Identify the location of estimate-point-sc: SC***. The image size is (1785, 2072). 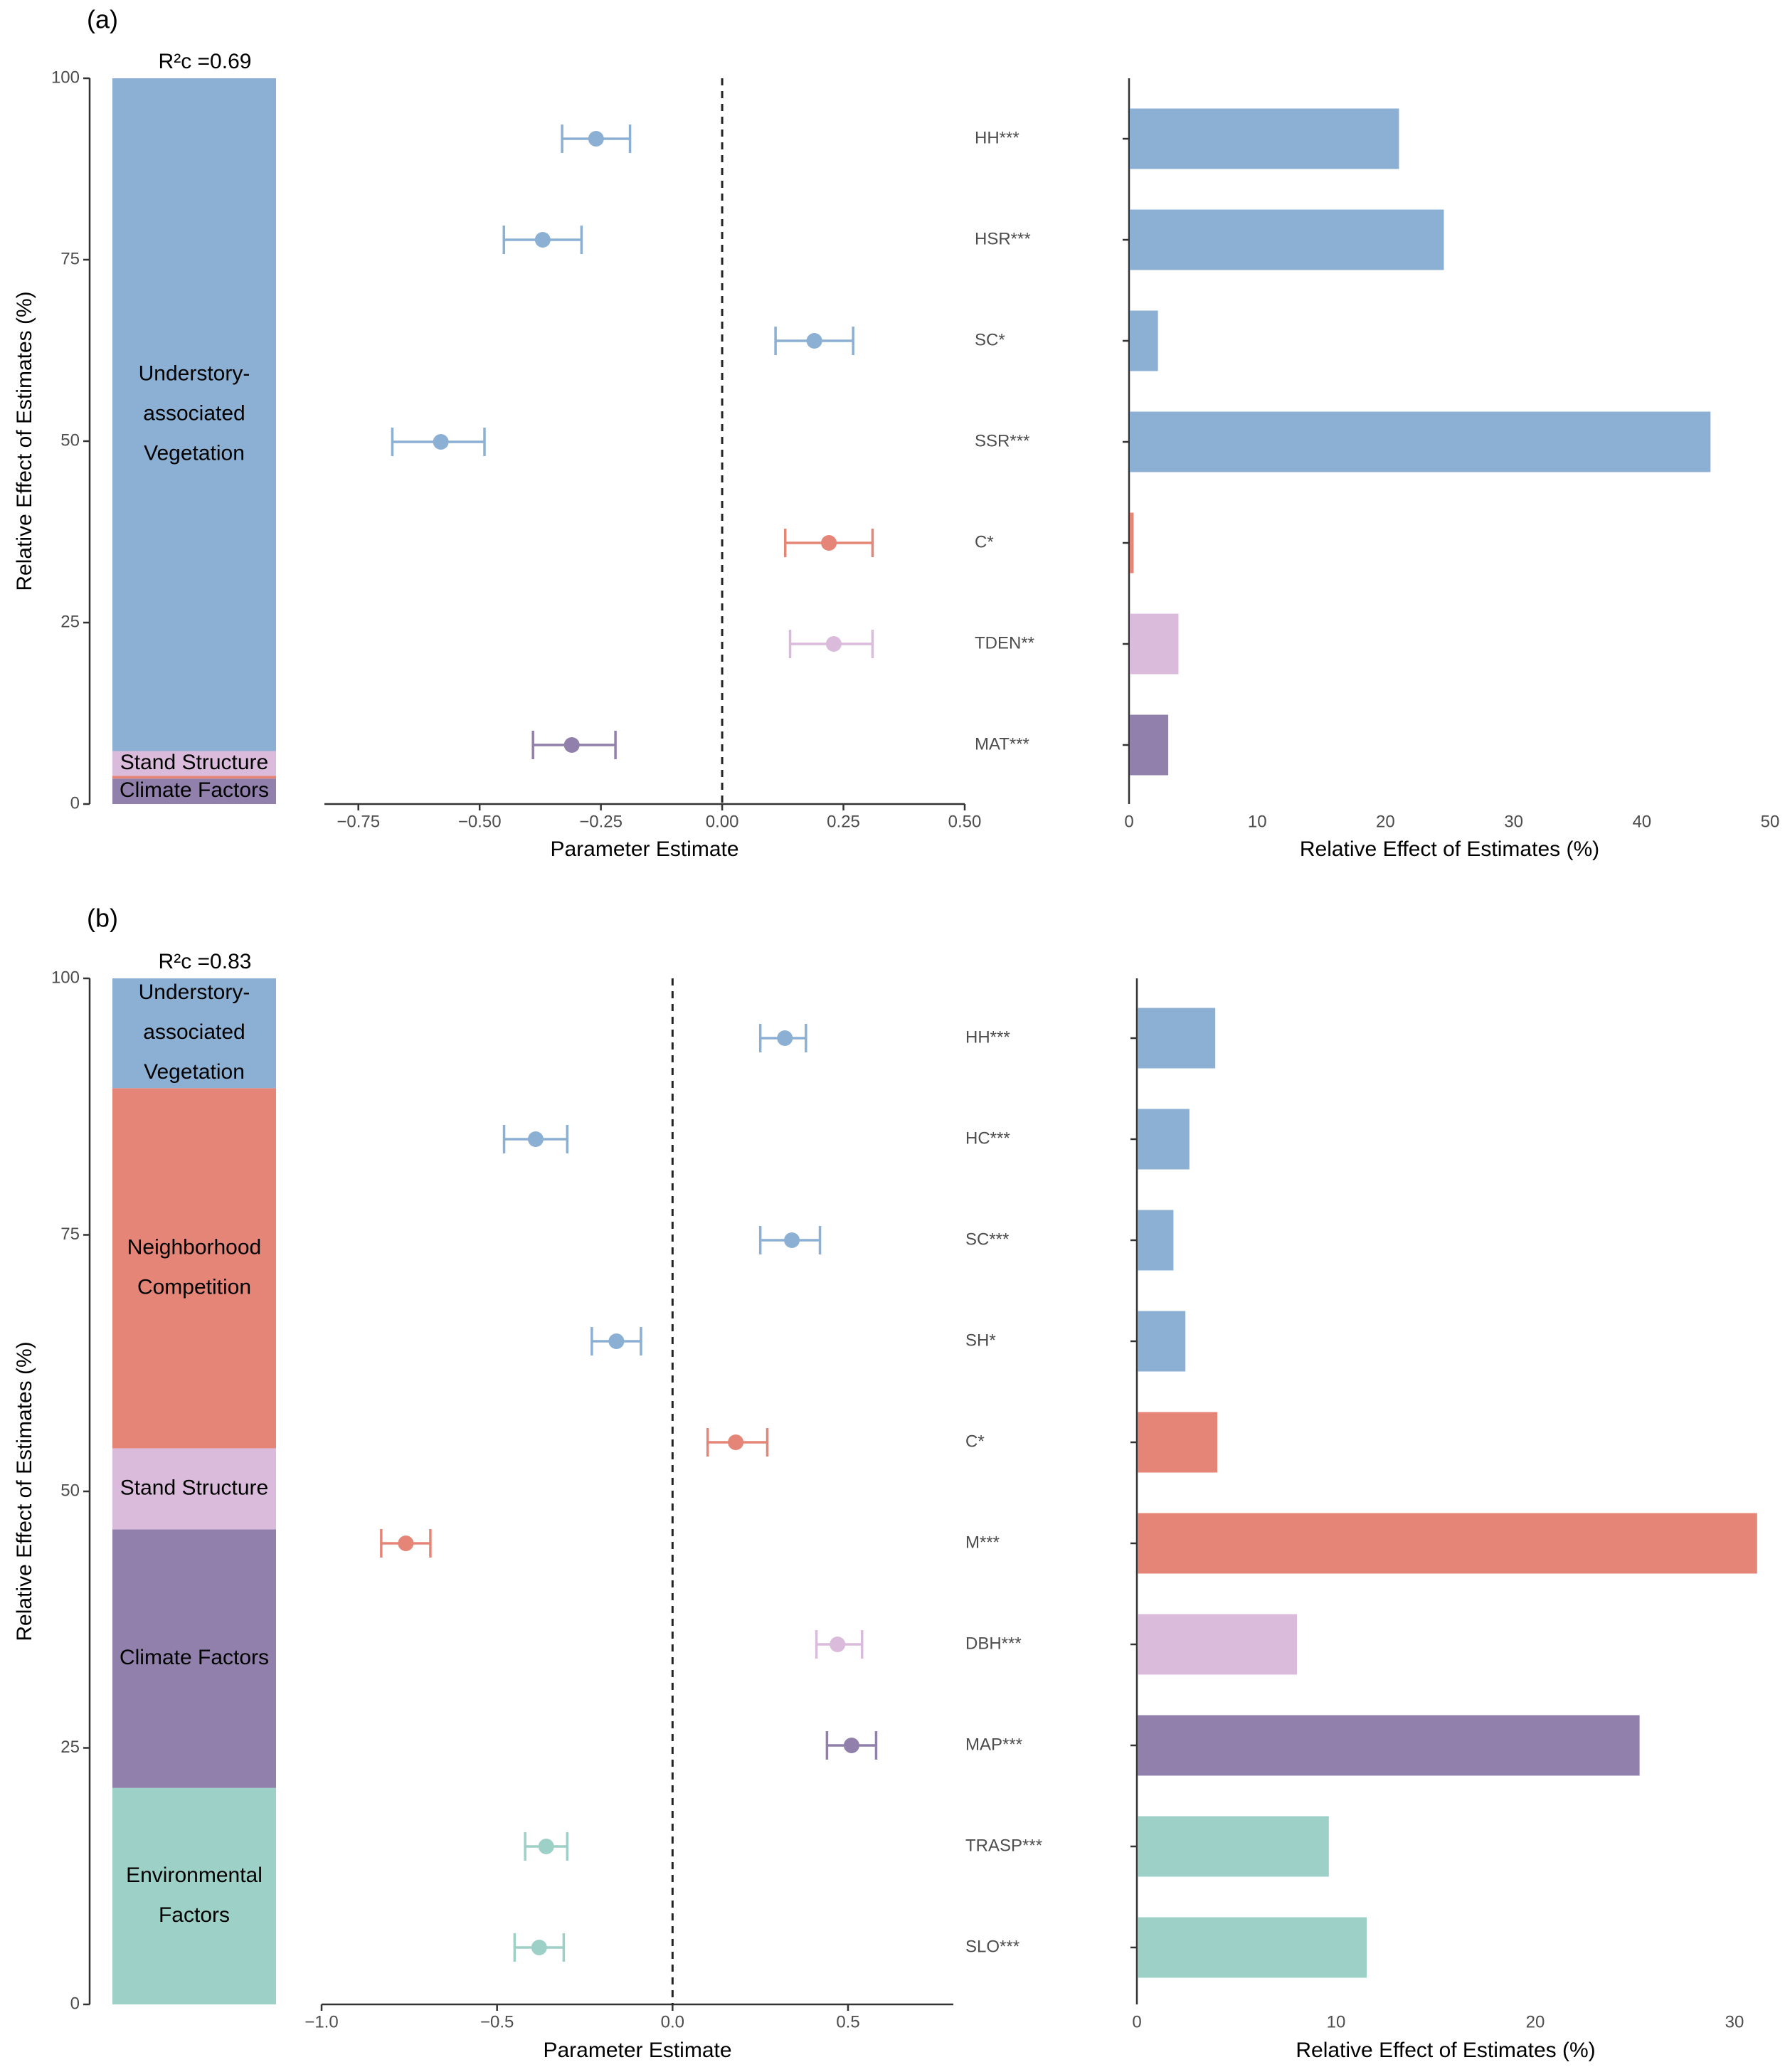
(883, 1240).